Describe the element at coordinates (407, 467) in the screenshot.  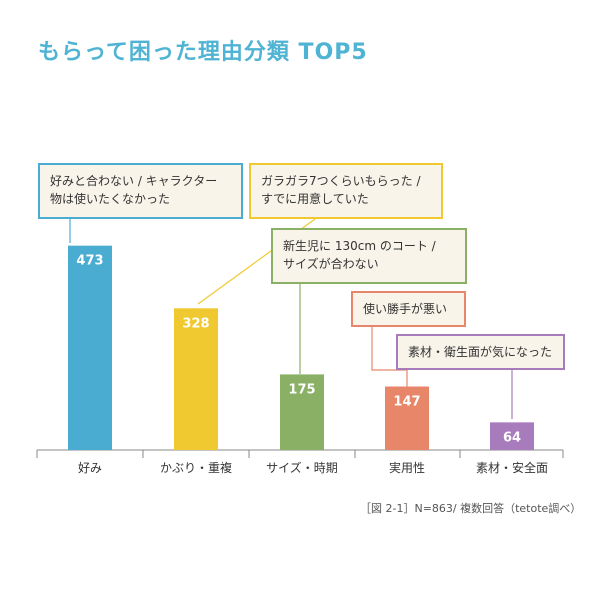
I see `category-label-4: 実用性` at that location.